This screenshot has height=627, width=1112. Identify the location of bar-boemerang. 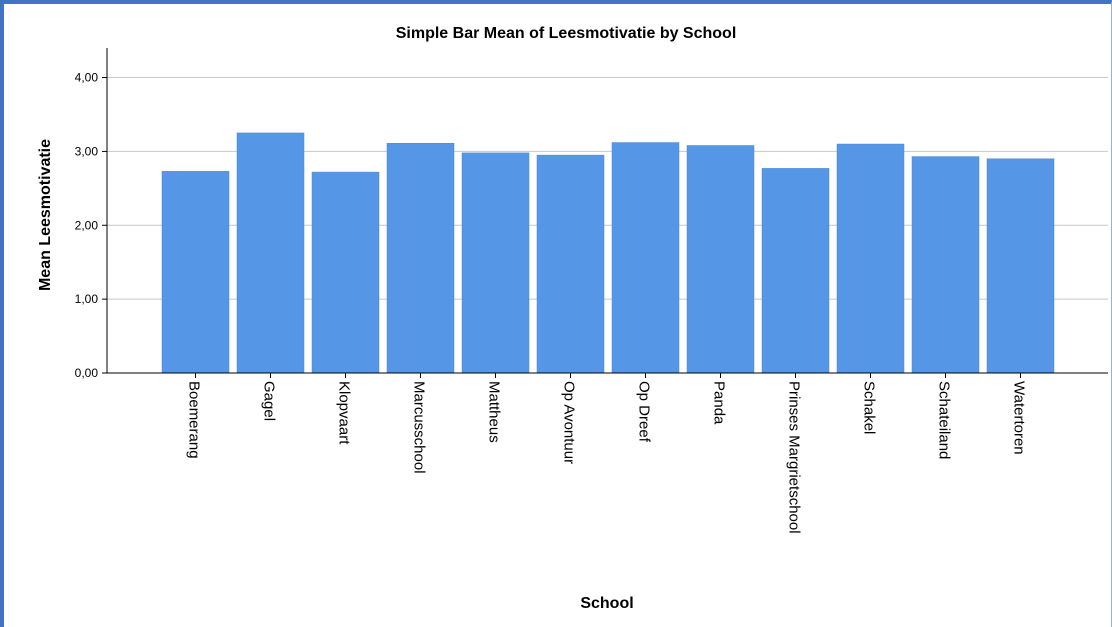
(195, 272).